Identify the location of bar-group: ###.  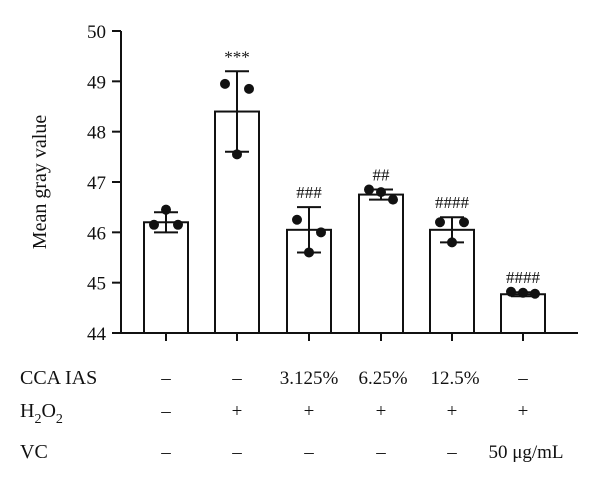
(309, 258).